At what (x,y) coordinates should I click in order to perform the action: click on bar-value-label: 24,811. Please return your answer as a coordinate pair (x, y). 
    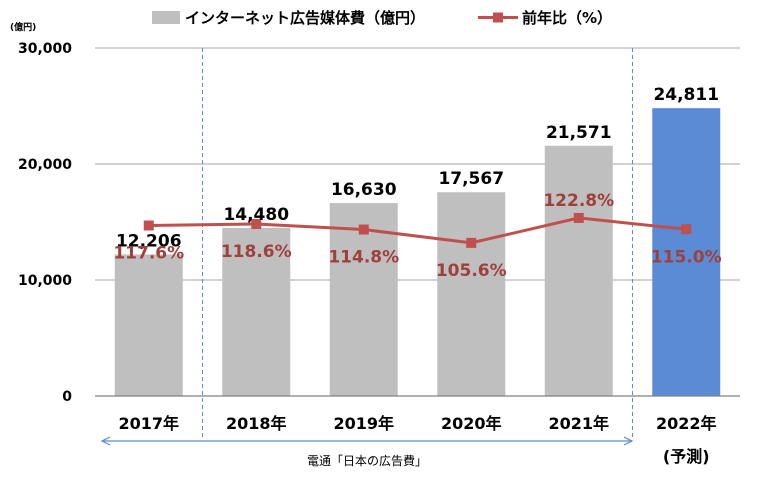
    Looking at the image, I should click on (686, 95).